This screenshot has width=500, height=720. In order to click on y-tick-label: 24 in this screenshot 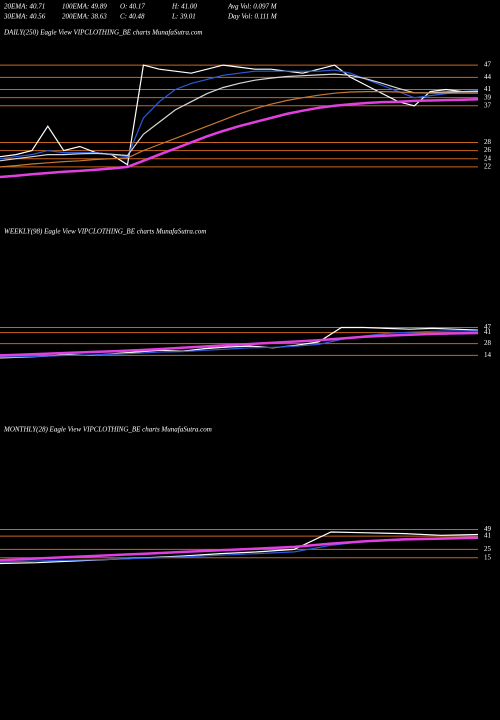, I will do `click(488, 158)`.